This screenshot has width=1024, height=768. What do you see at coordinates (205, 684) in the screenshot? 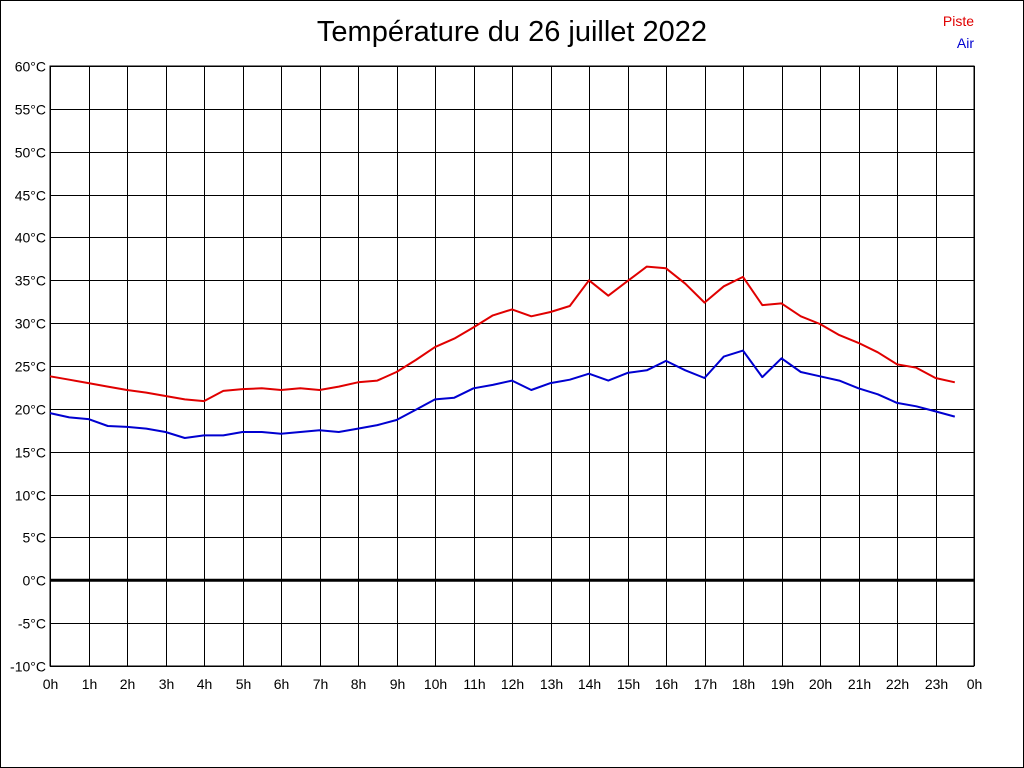
I see `x-tick-label: 4h` at bounding box center [205, 684].